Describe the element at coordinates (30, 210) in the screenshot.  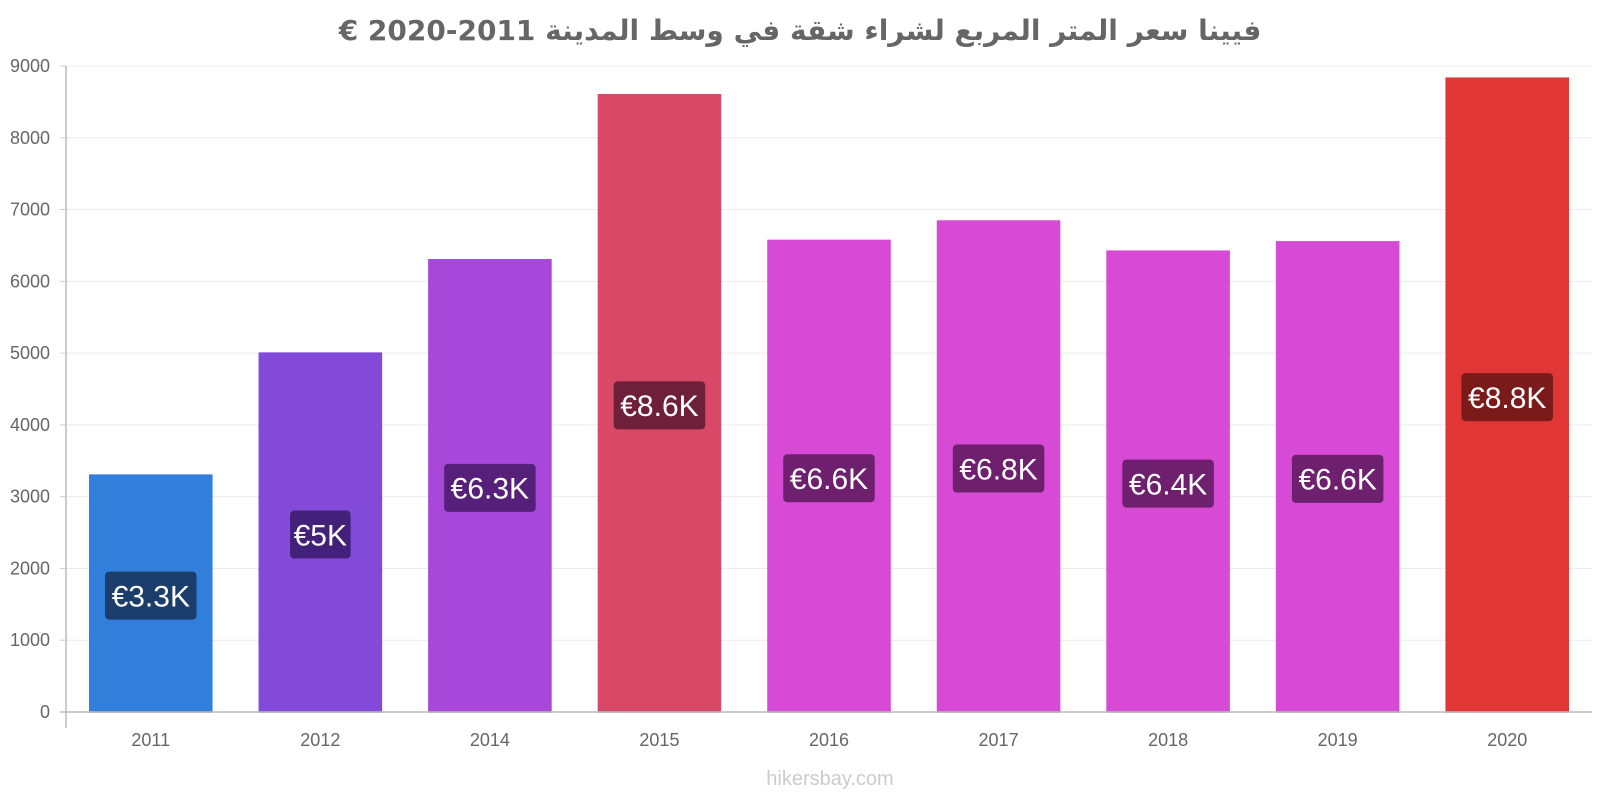
I see `y-tick-label: 7000` at that location.